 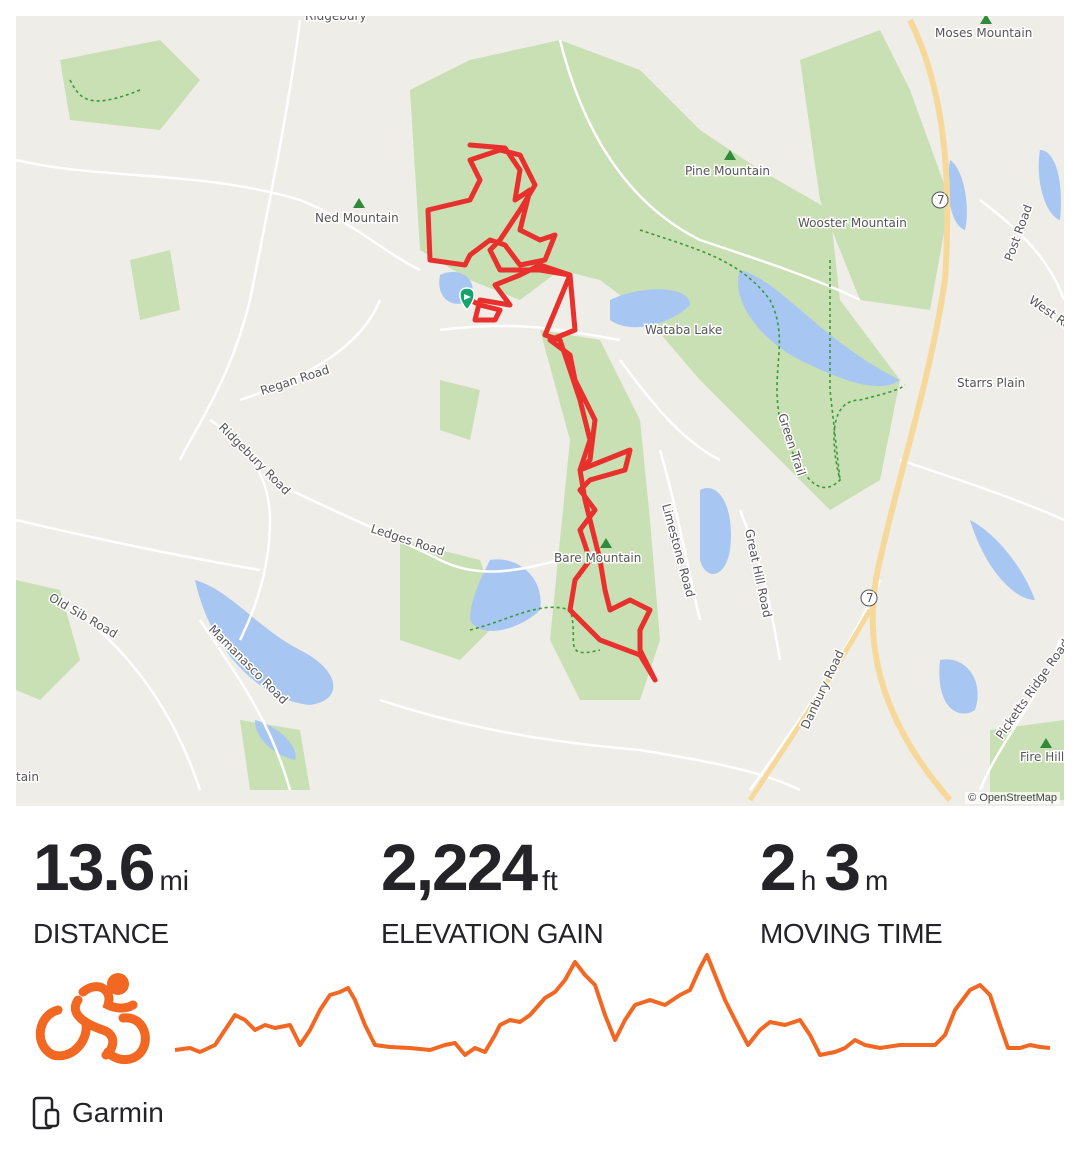 I want to click on activity-route, so click(x=541, y=412).